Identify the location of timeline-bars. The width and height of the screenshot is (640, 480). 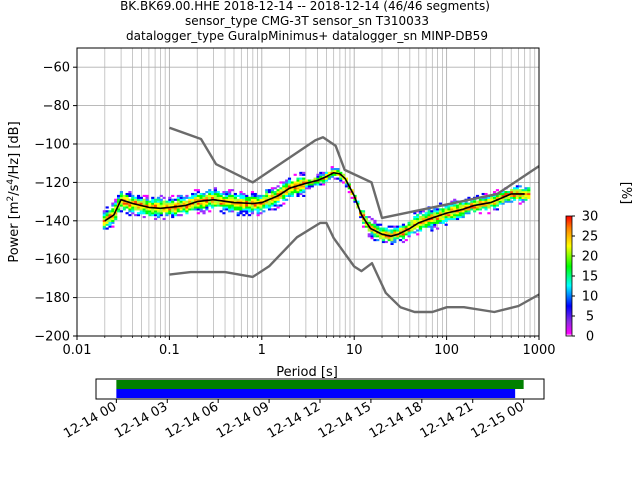
(320, 389).